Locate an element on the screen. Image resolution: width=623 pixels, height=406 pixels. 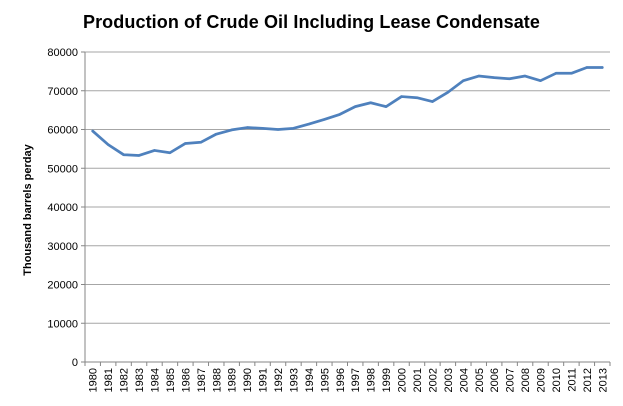
x-tick-label: 1985 is located at coordinates (171, 380).